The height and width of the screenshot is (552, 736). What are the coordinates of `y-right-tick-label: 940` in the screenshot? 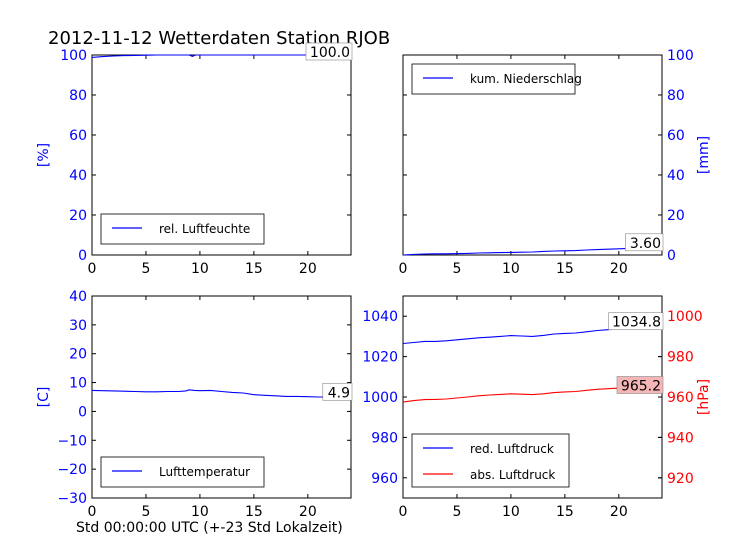 It's located at (680, 438).